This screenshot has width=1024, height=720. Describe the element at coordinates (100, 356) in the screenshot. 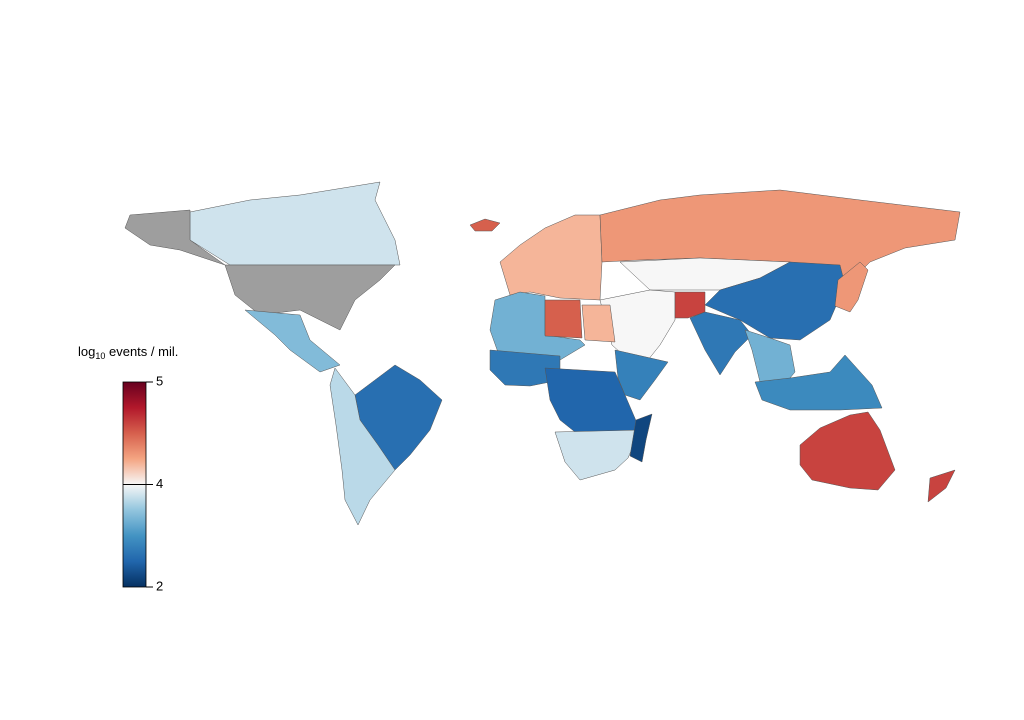

I see `legend-title-subscript: 10` at that location.